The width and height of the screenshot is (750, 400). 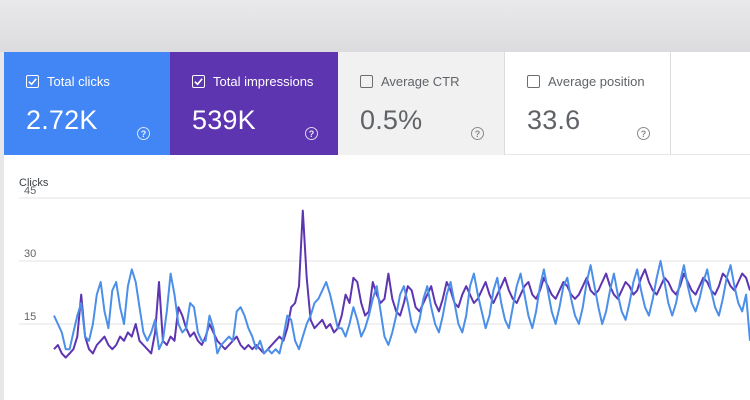 I want to click on top-bar, so click(x=375, y=26).